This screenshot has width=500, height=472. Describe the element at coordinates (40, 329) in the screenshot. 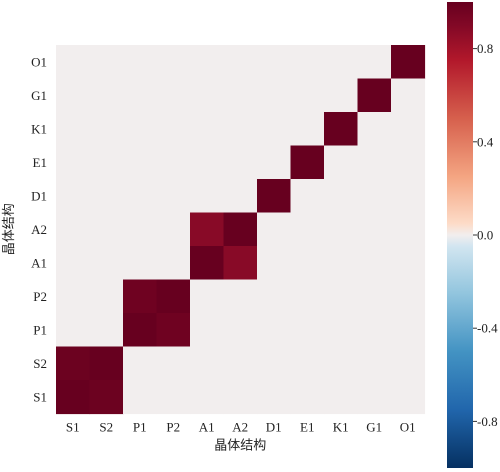

I see `y-tick-label: P1` at that location.